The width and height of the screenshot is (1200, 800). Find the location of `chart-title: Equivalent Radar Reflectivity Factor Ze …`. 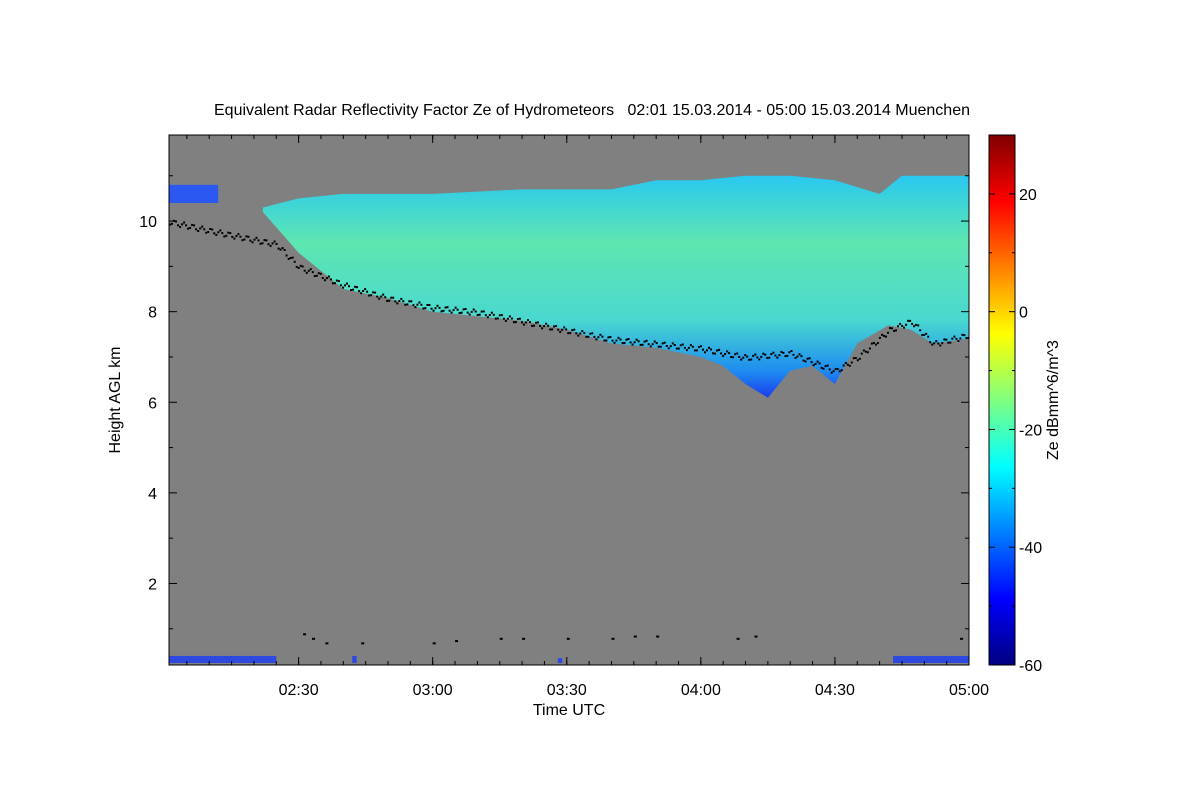

chart-title: Equivalent Radar Reflectivity Factor Ze … is located at coordinates (592, 110).